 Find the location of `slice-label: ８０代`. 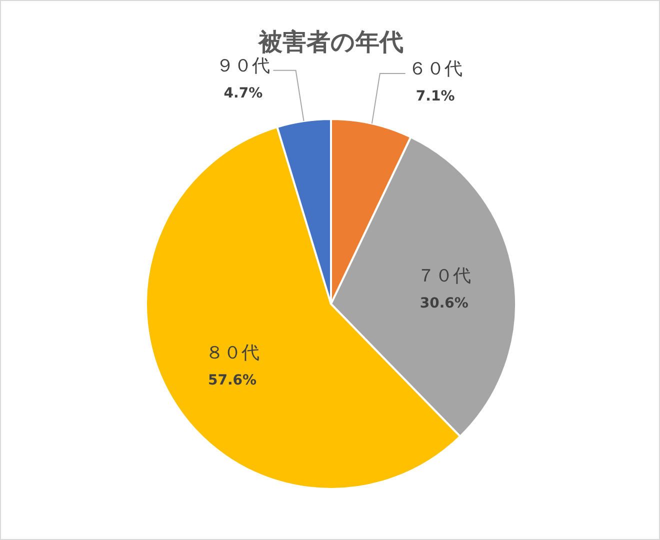

slice-label: ８０代 is located at coordinates (232, 353).